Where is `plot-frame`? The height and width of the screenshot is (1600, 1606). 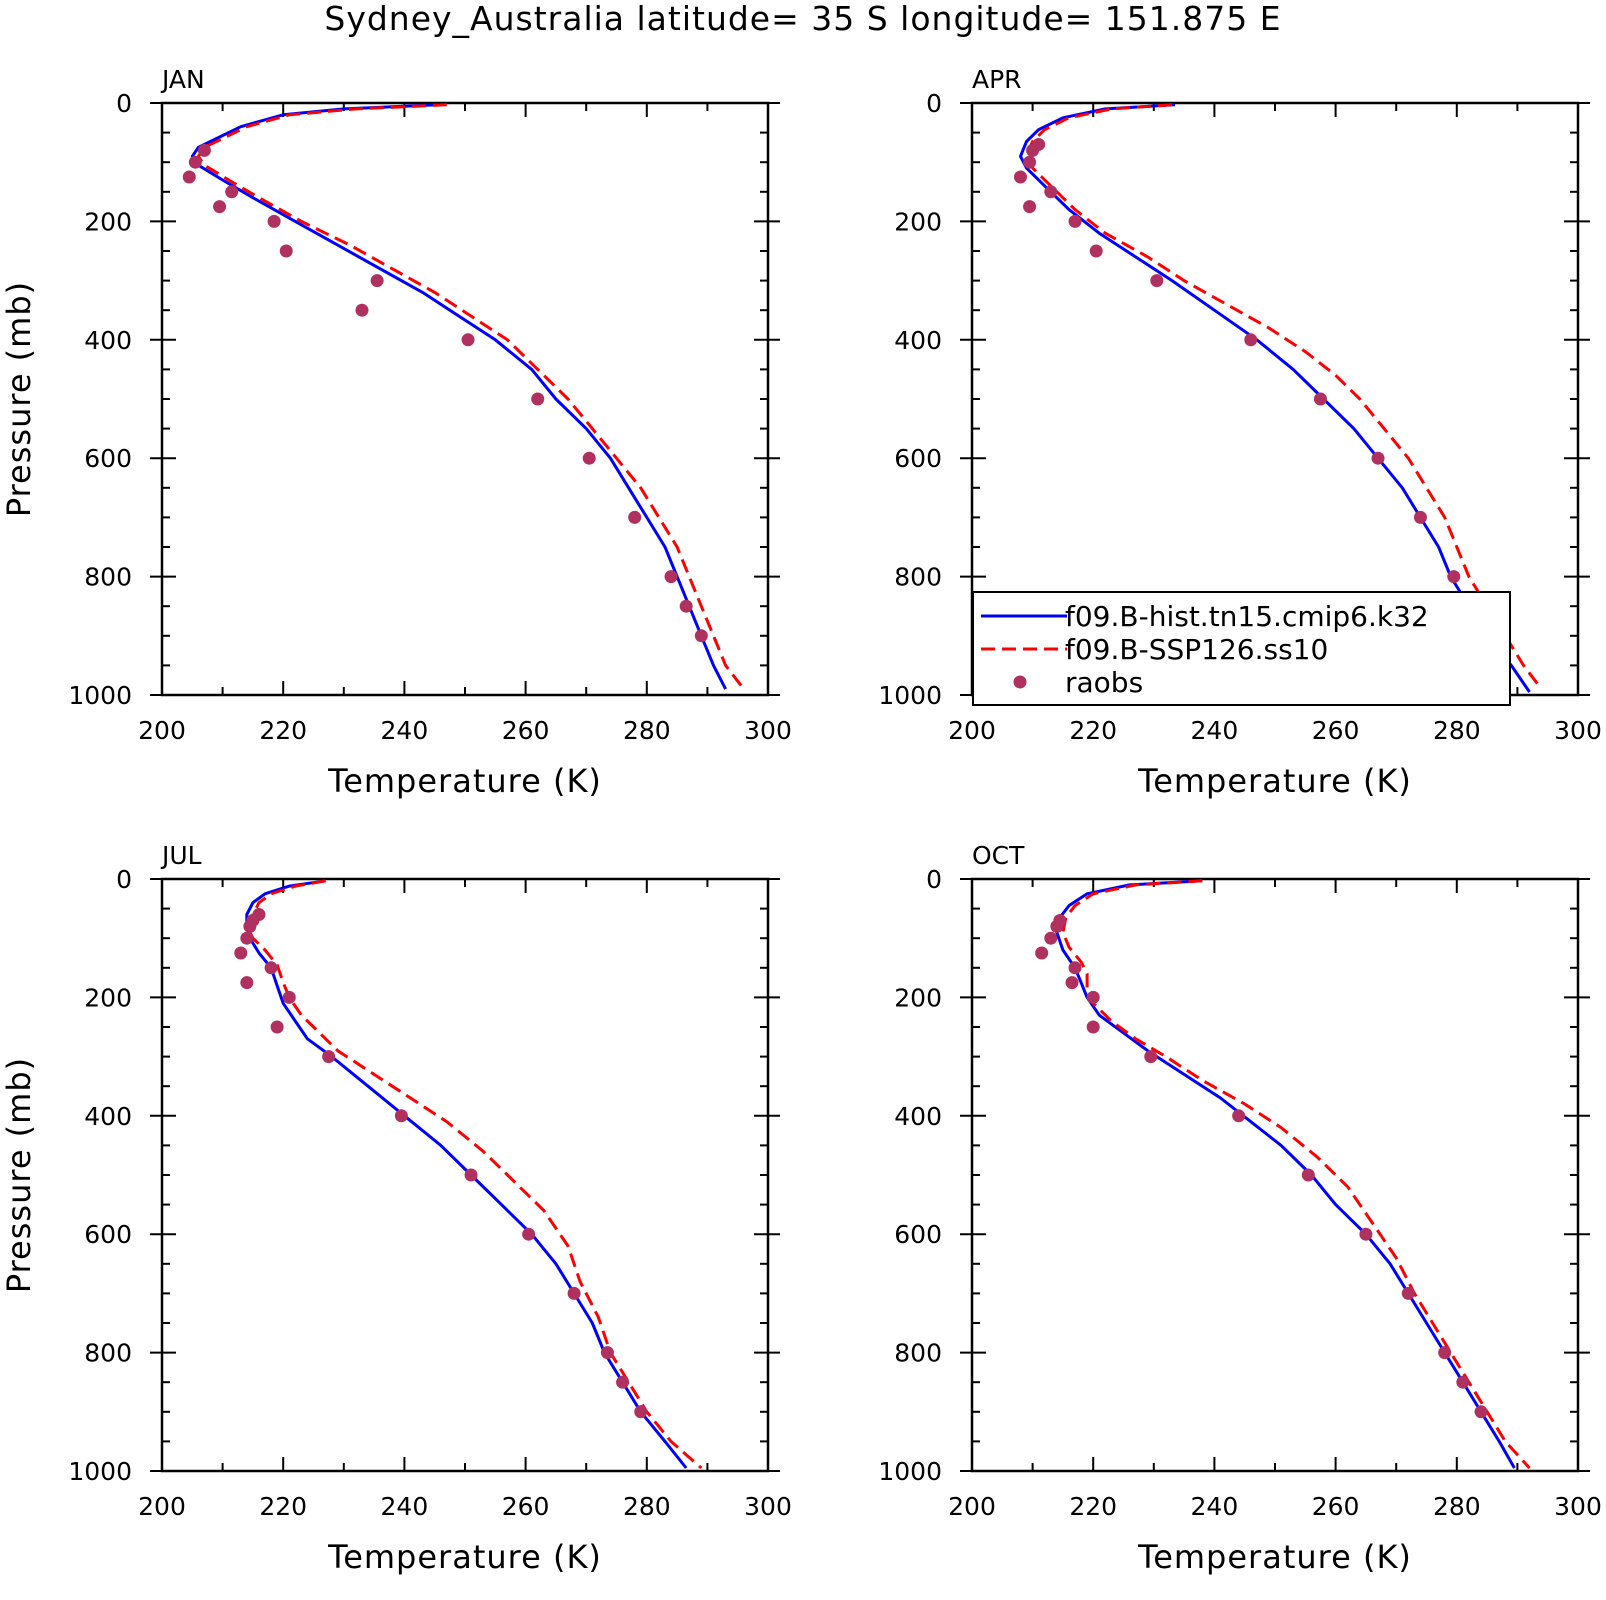
plot-frame is located at coordinates (1275, 1175).